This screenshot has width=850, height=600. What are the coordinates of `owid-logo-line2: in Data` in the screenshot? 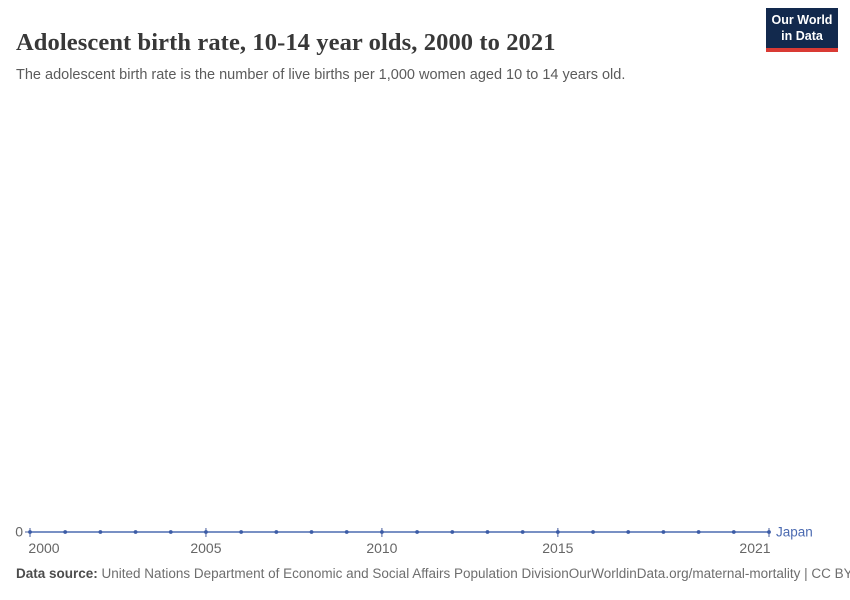 It's located at (802, 36).